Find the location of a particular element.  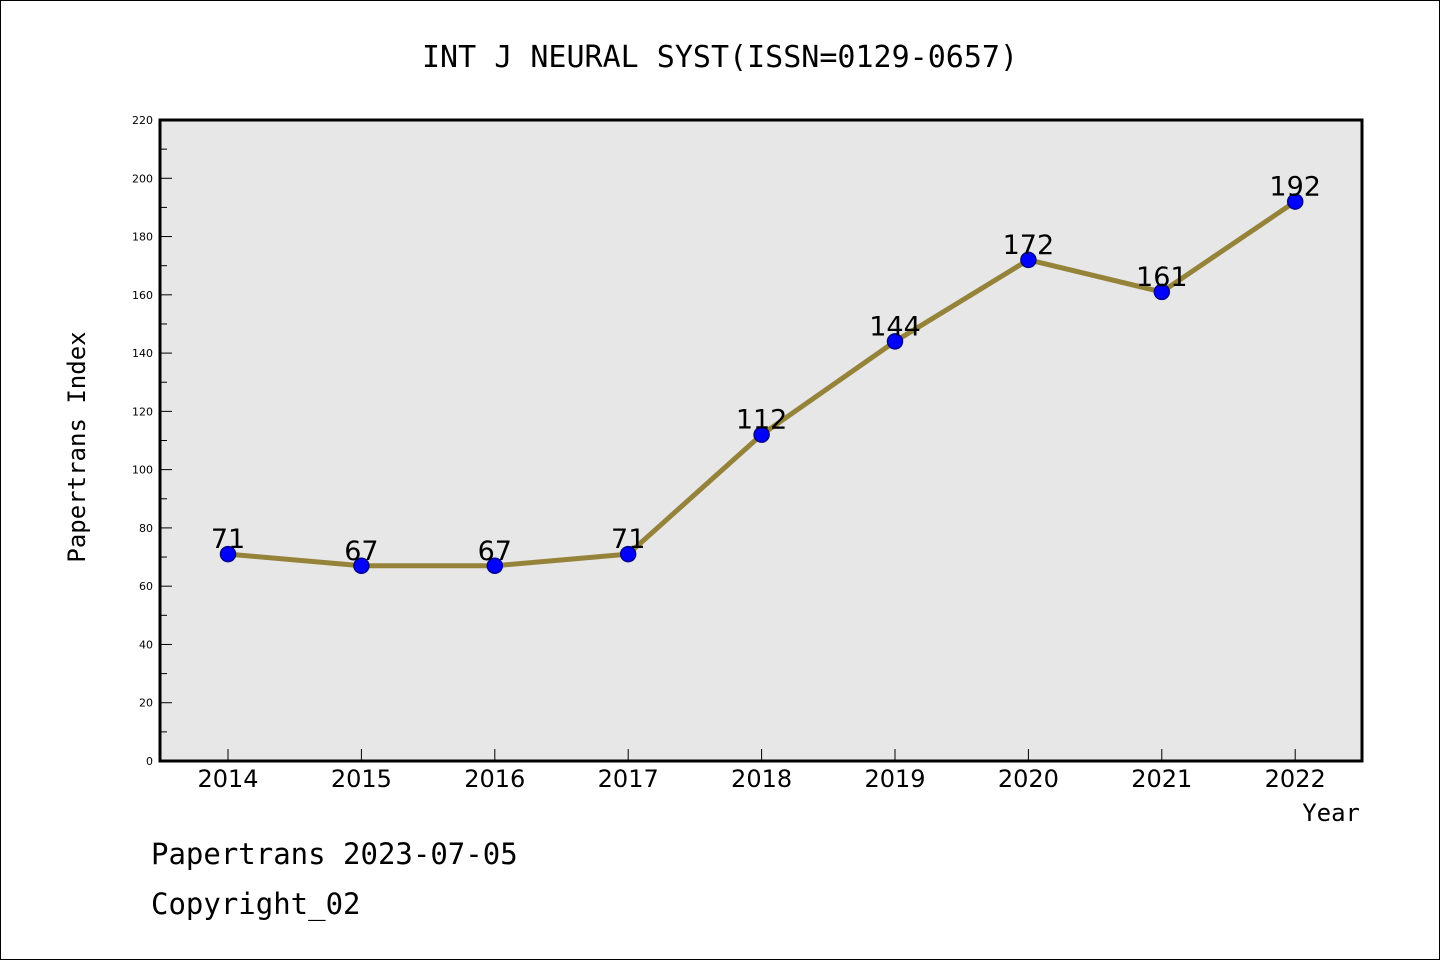

y-tick-label: 140 is located at coordinates (142, 353).